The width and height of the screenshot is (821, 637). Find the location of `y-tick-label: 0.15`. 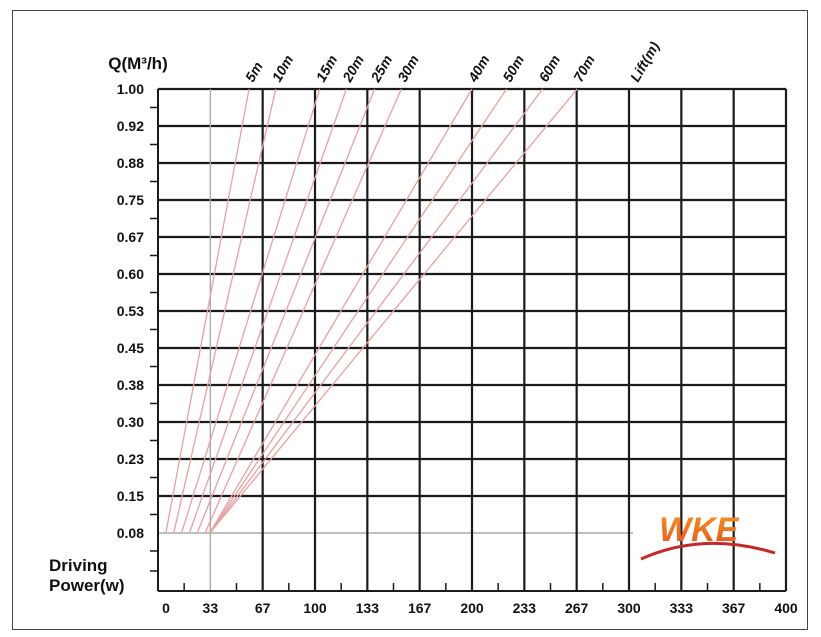

y-tick-label: 0.15 is located at coordinates (130, 496).